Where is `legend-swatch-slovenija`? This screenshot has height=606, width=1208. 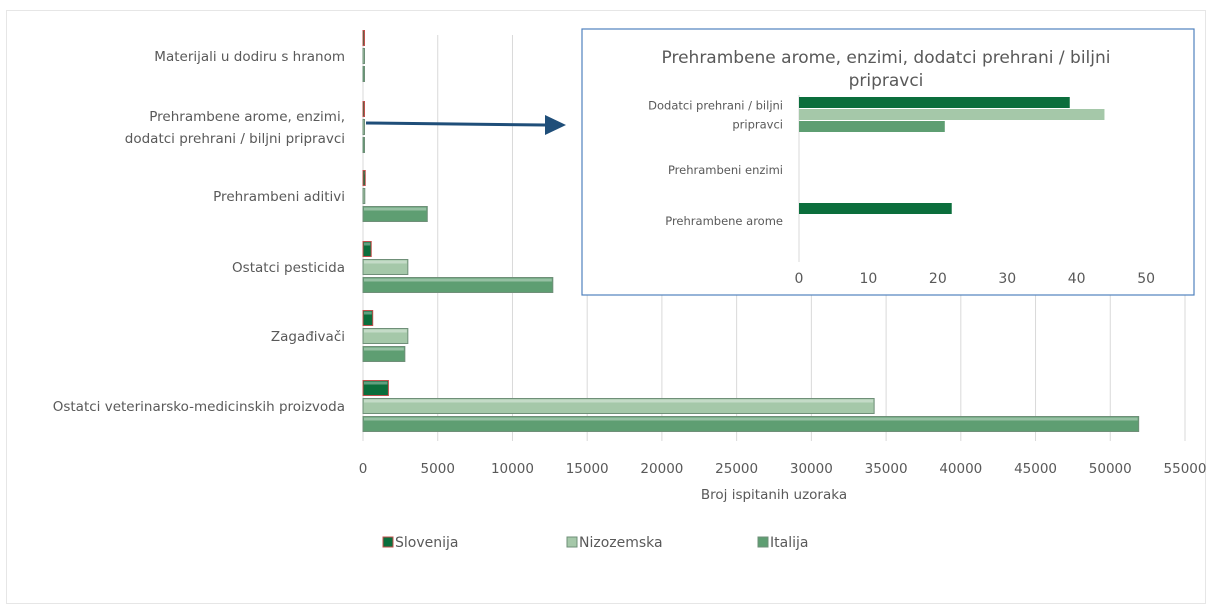 legend-swatch-slovenija is located at coordinates (388, 542).